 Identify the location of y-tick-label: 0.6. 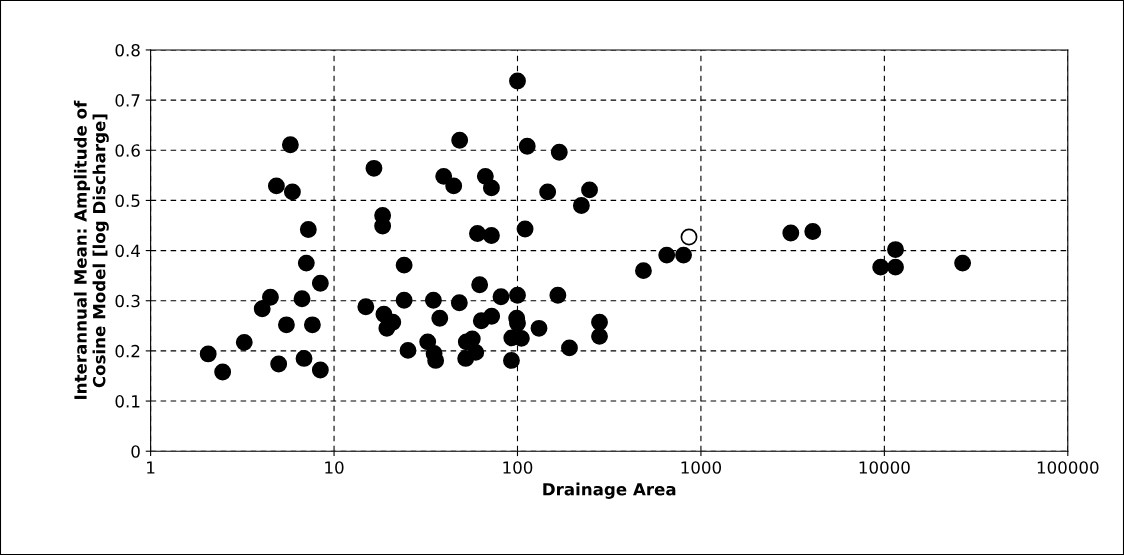
(127, 150).